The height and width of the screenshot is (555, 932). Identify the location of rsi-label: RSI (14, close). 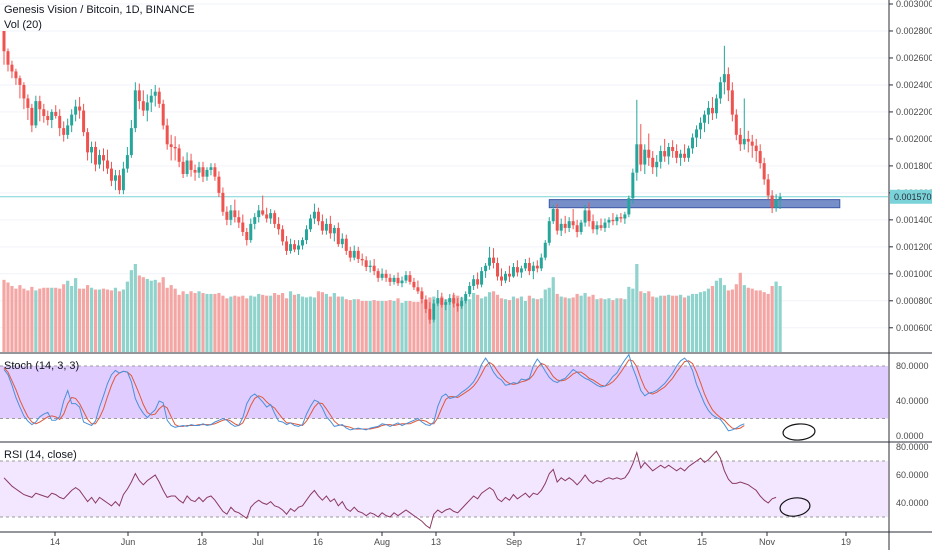
(40, 455).